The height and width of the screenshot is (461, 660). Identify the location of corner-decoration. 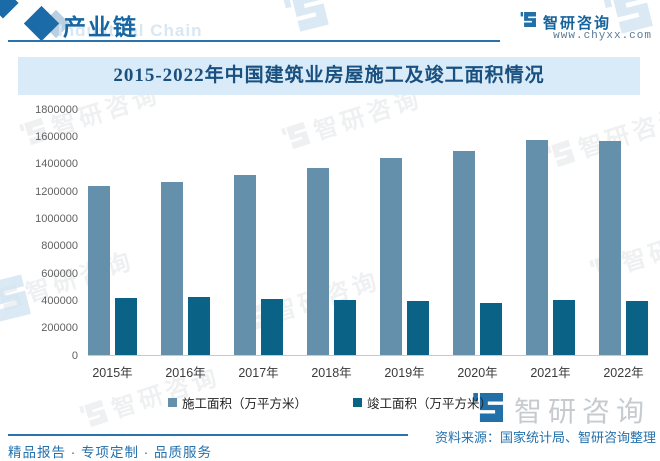
(9, 9).